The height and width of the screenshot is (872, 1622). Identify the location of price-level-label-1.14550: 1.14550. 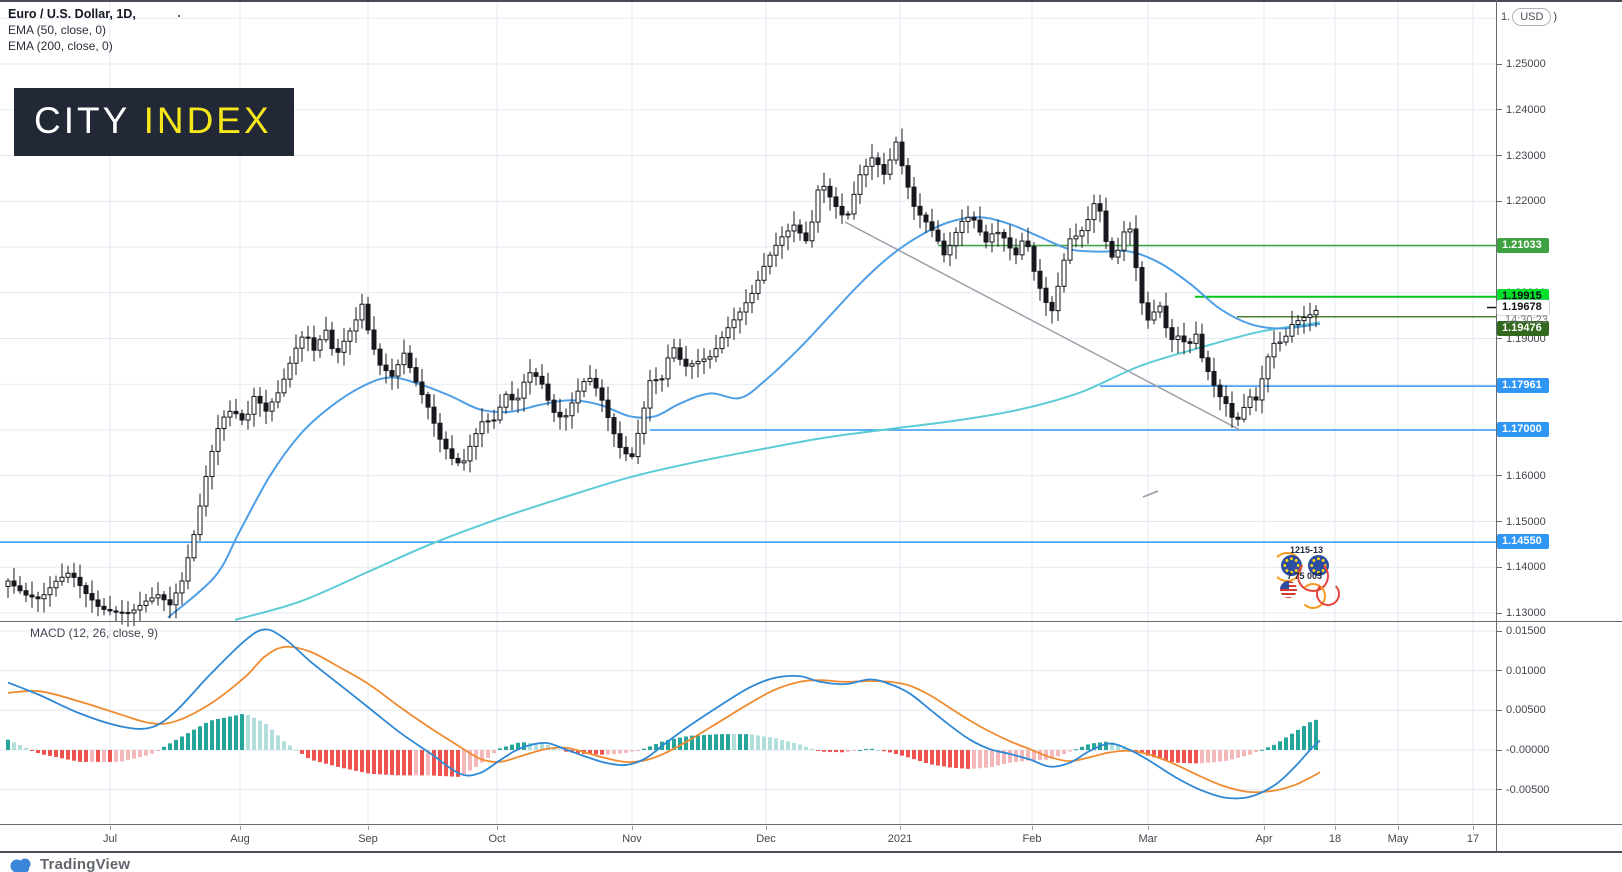
(1523, 542).